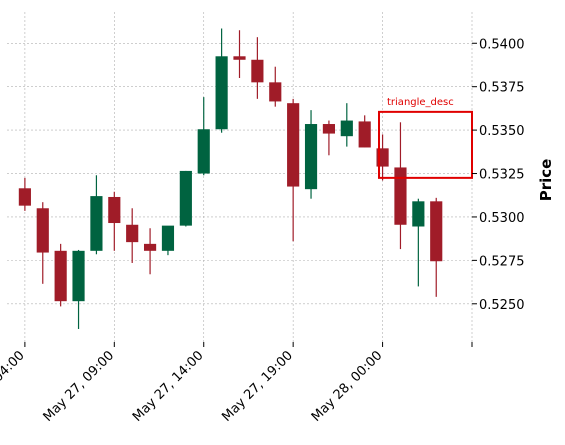 The image size is (565, 445). Describe the element at coordinates (79, 386) in the screenshot. I see `x-tick-label: May 27, 09:00` at that location.